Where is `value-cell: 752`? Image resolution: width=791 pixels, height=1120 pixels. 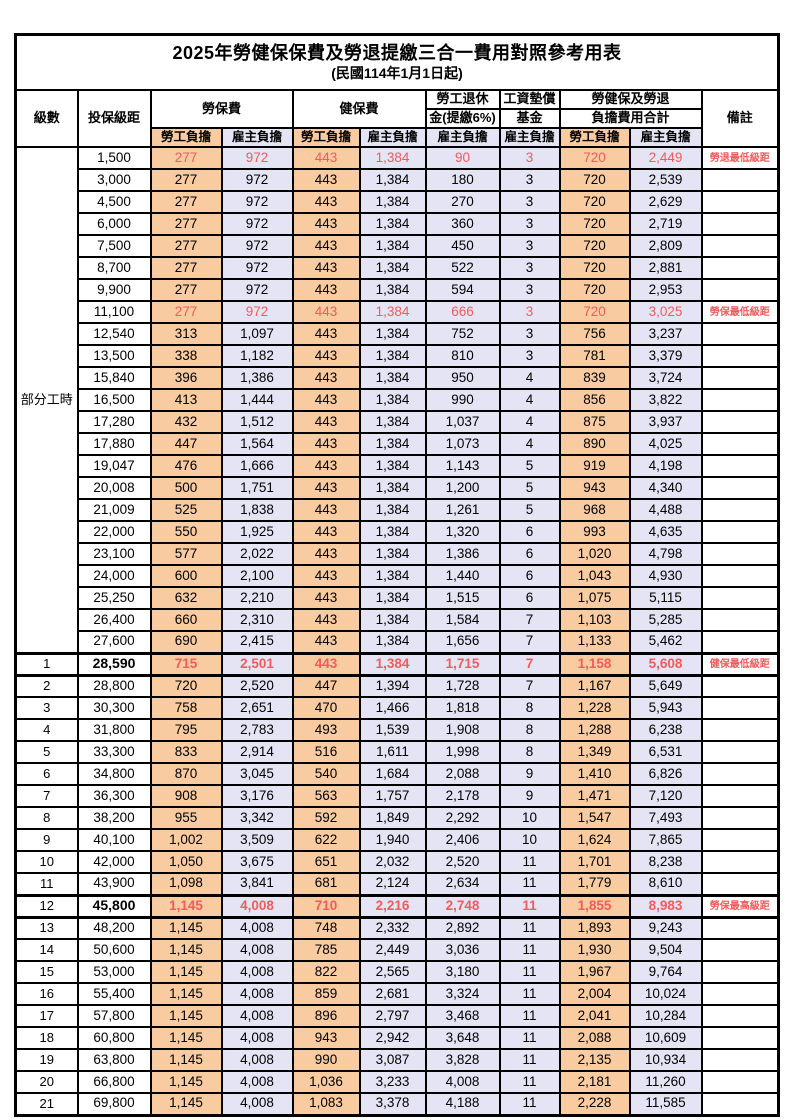
value-cell: 752 is located at coordinates (462, 334).